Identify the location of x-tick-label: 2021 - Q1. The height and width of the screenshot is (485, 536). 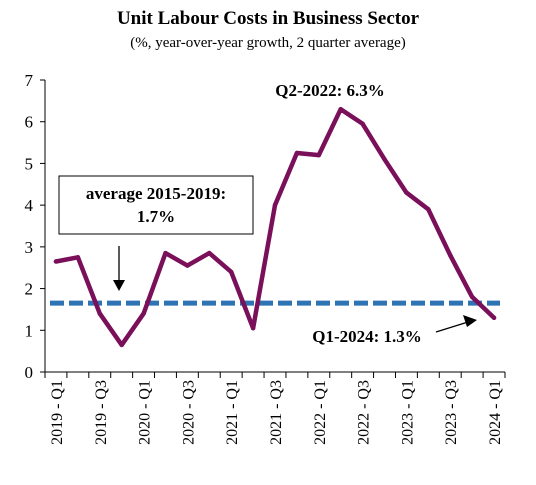
(232, 412).